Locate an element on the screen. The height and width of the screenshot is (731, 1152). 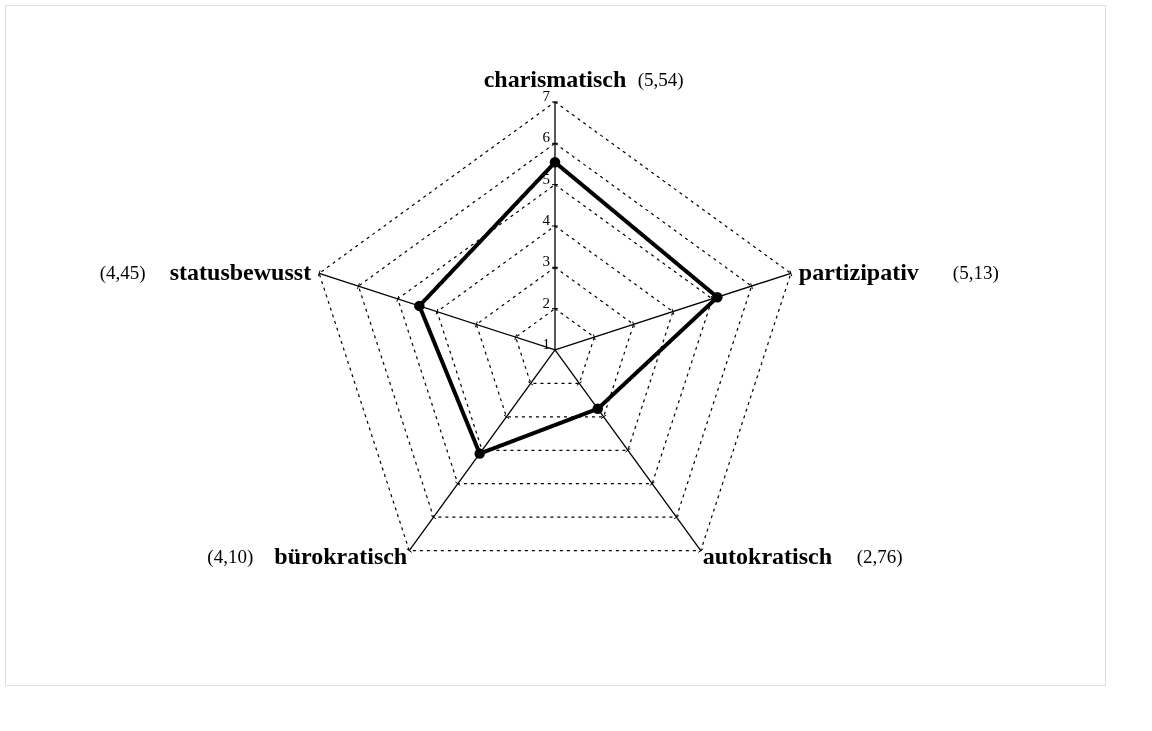
text: (4,45) is located at coordinates (122, 273).